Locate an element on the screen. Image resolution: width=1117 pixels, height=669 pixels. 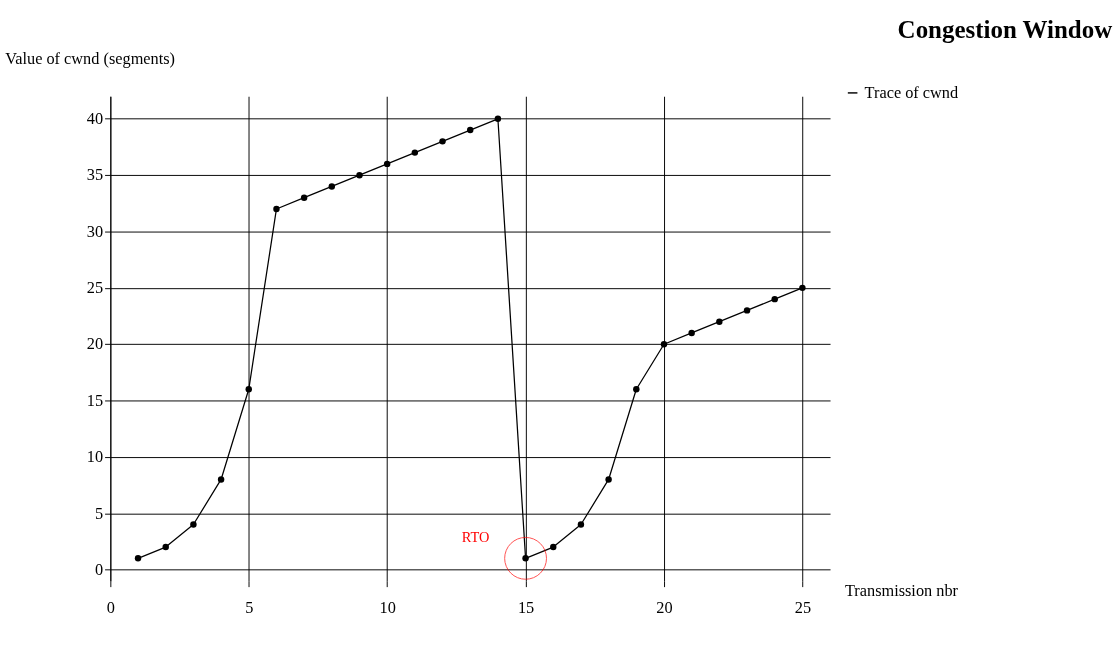
x-axis-title: Transmission nbr is located at coordinates (901, 590).